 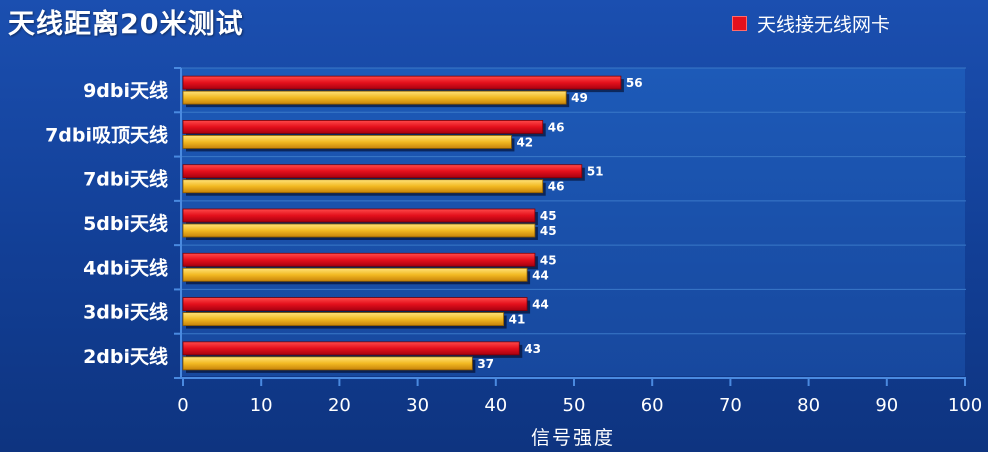 What do you see at coordinates (574, 405) in the screenshot?
I see `x-tick-label: 50` at bounding box center [574, 405].